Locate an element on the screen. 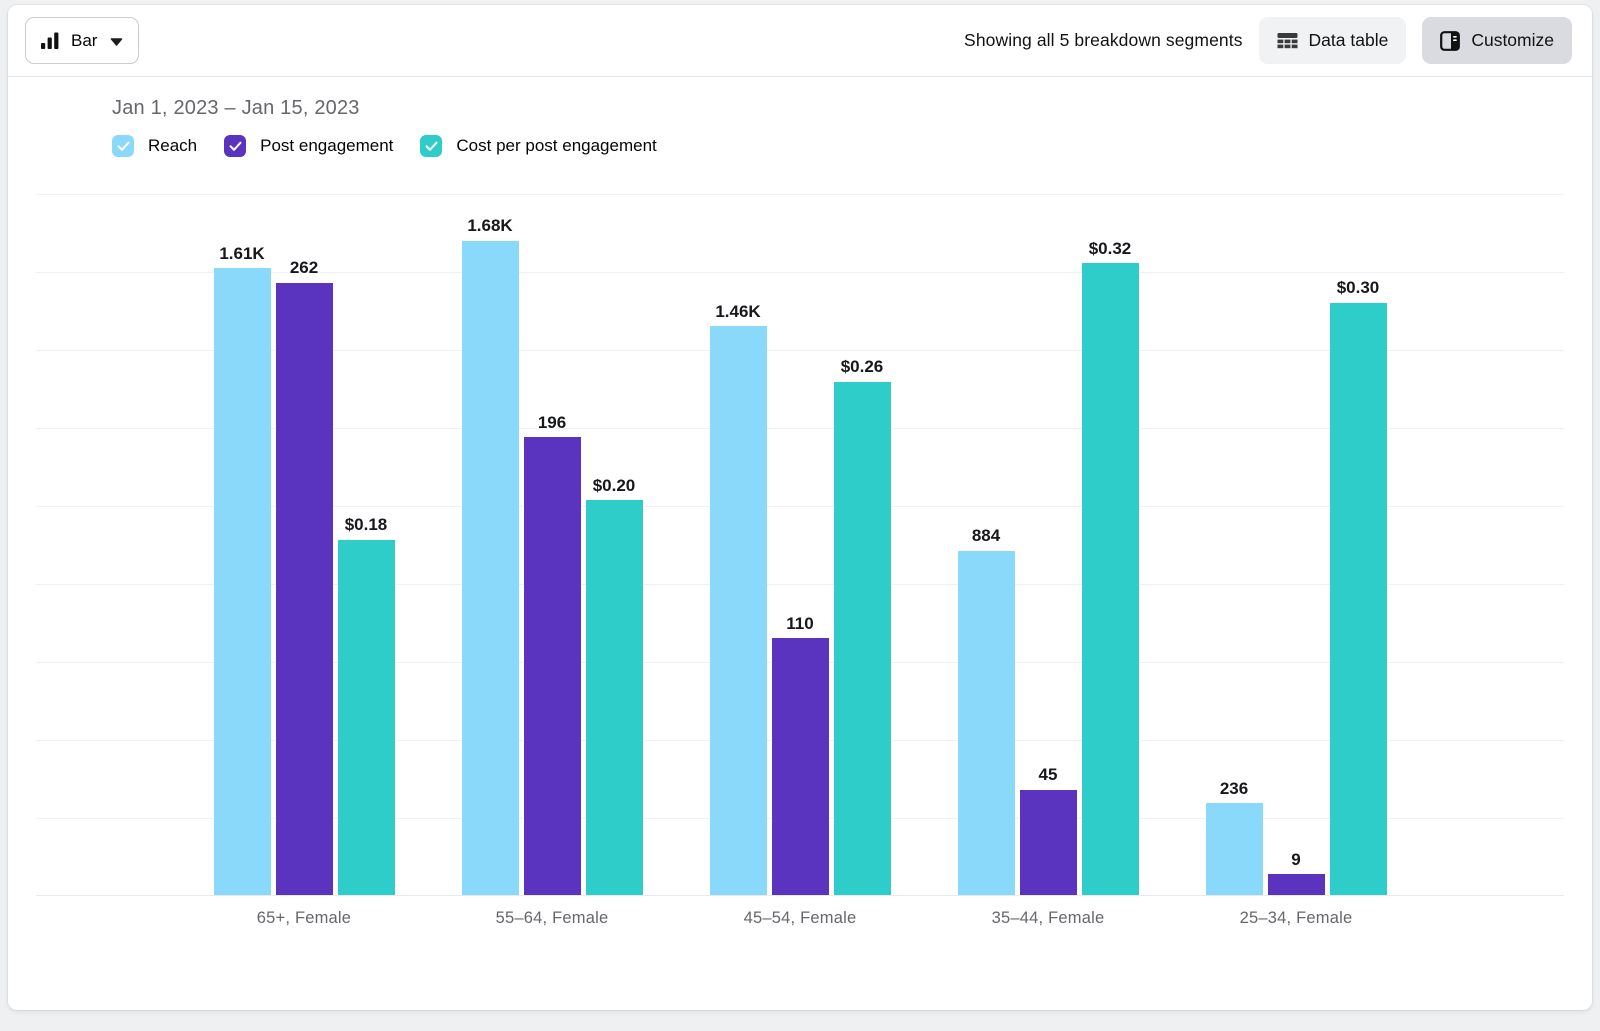  chart-type-label: Bar is located at coordinates (84, 40).